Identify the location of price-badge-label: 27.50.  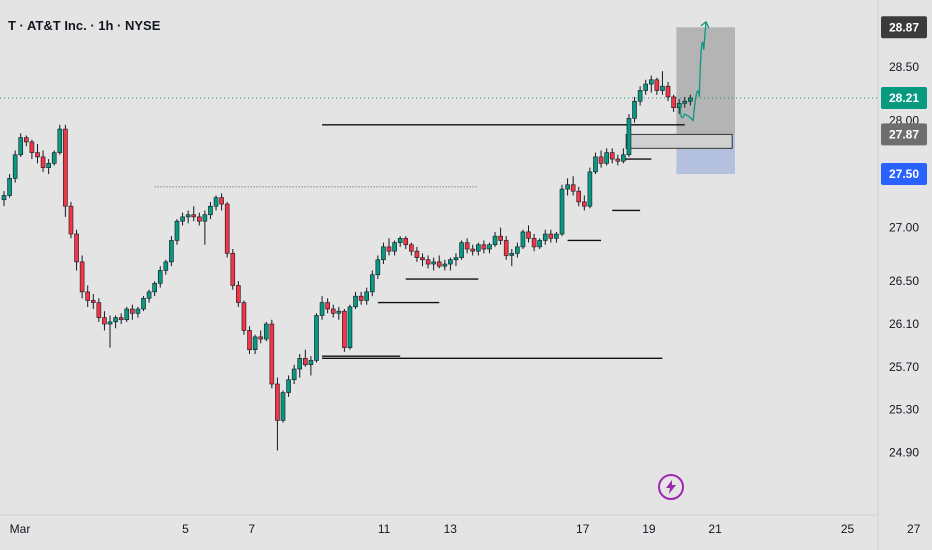
(904, 174).